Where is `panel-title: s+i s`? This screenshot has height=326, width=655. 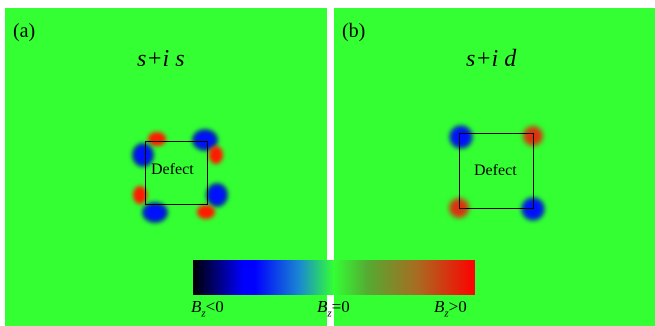 panel-title: s+i s is located at coordinates (161, 59).